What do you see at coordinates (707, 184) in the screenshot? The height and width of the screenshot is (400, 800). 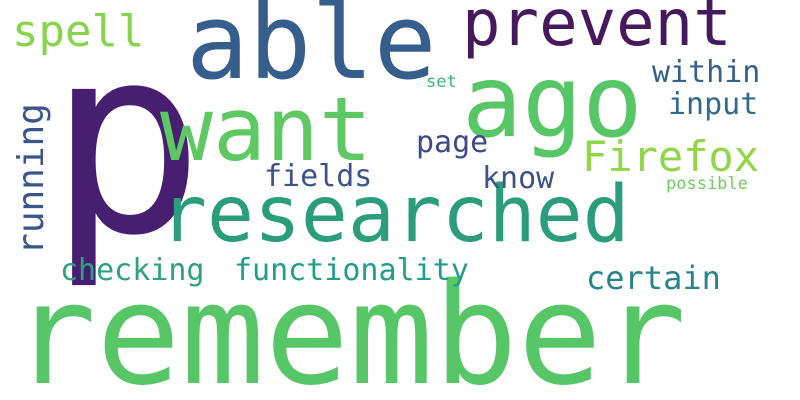 I see `word-possible: possible` at bounding box center [707, 184].